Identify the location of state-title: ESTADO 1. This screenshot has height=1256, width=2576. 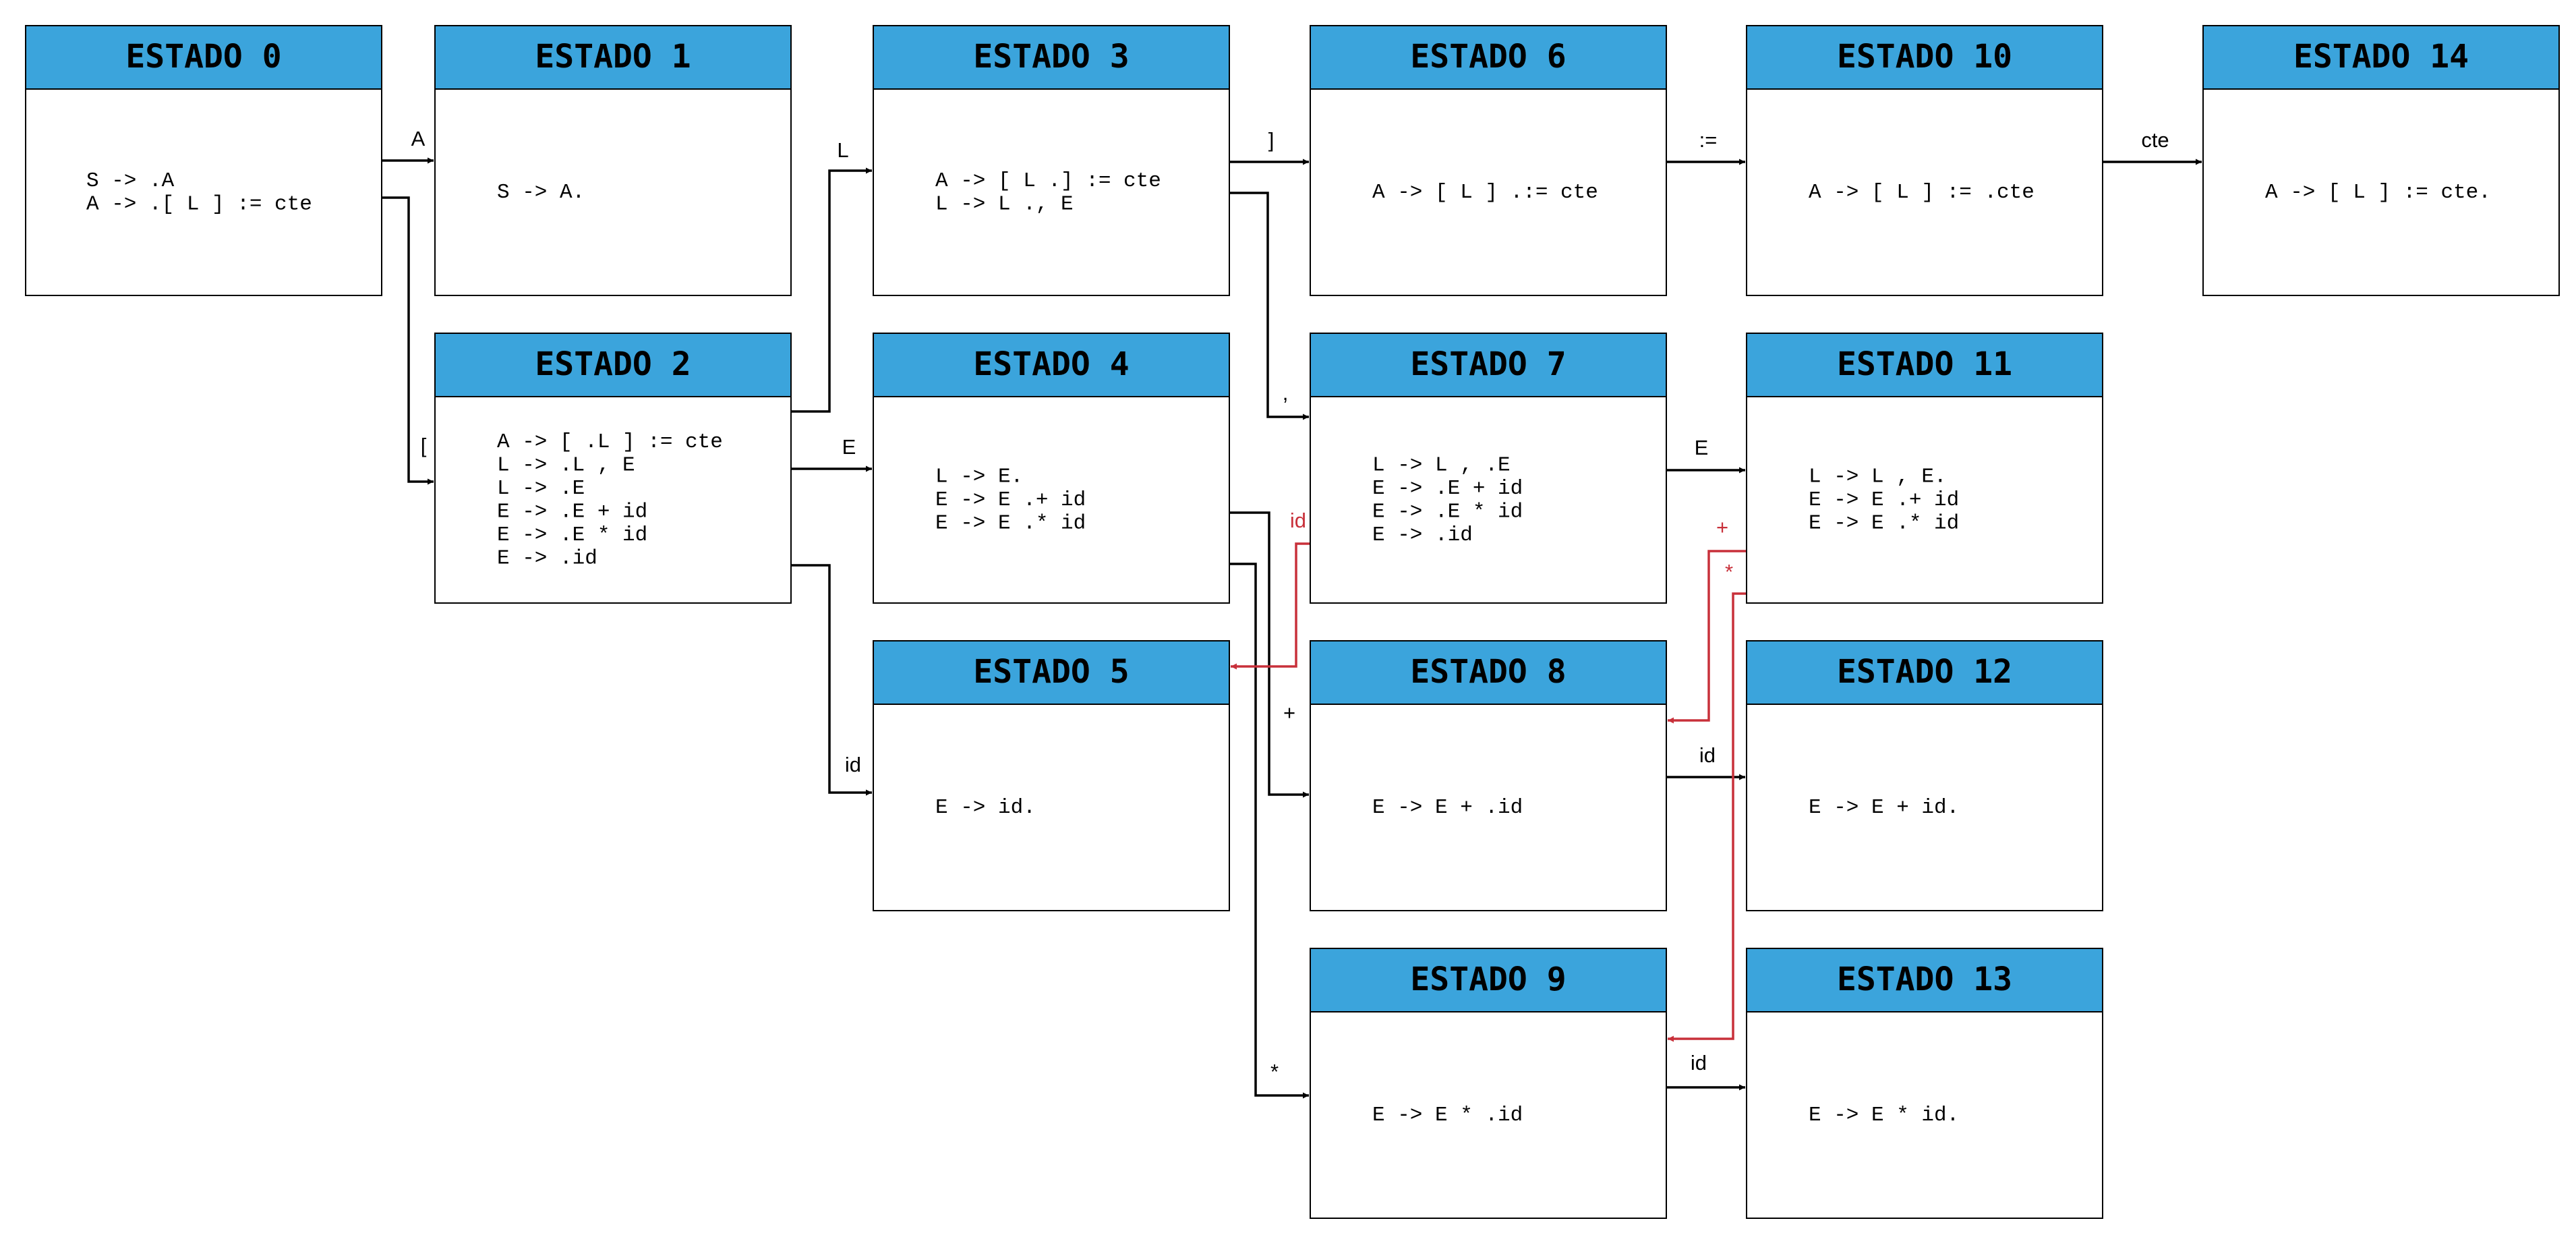
(613, 57).